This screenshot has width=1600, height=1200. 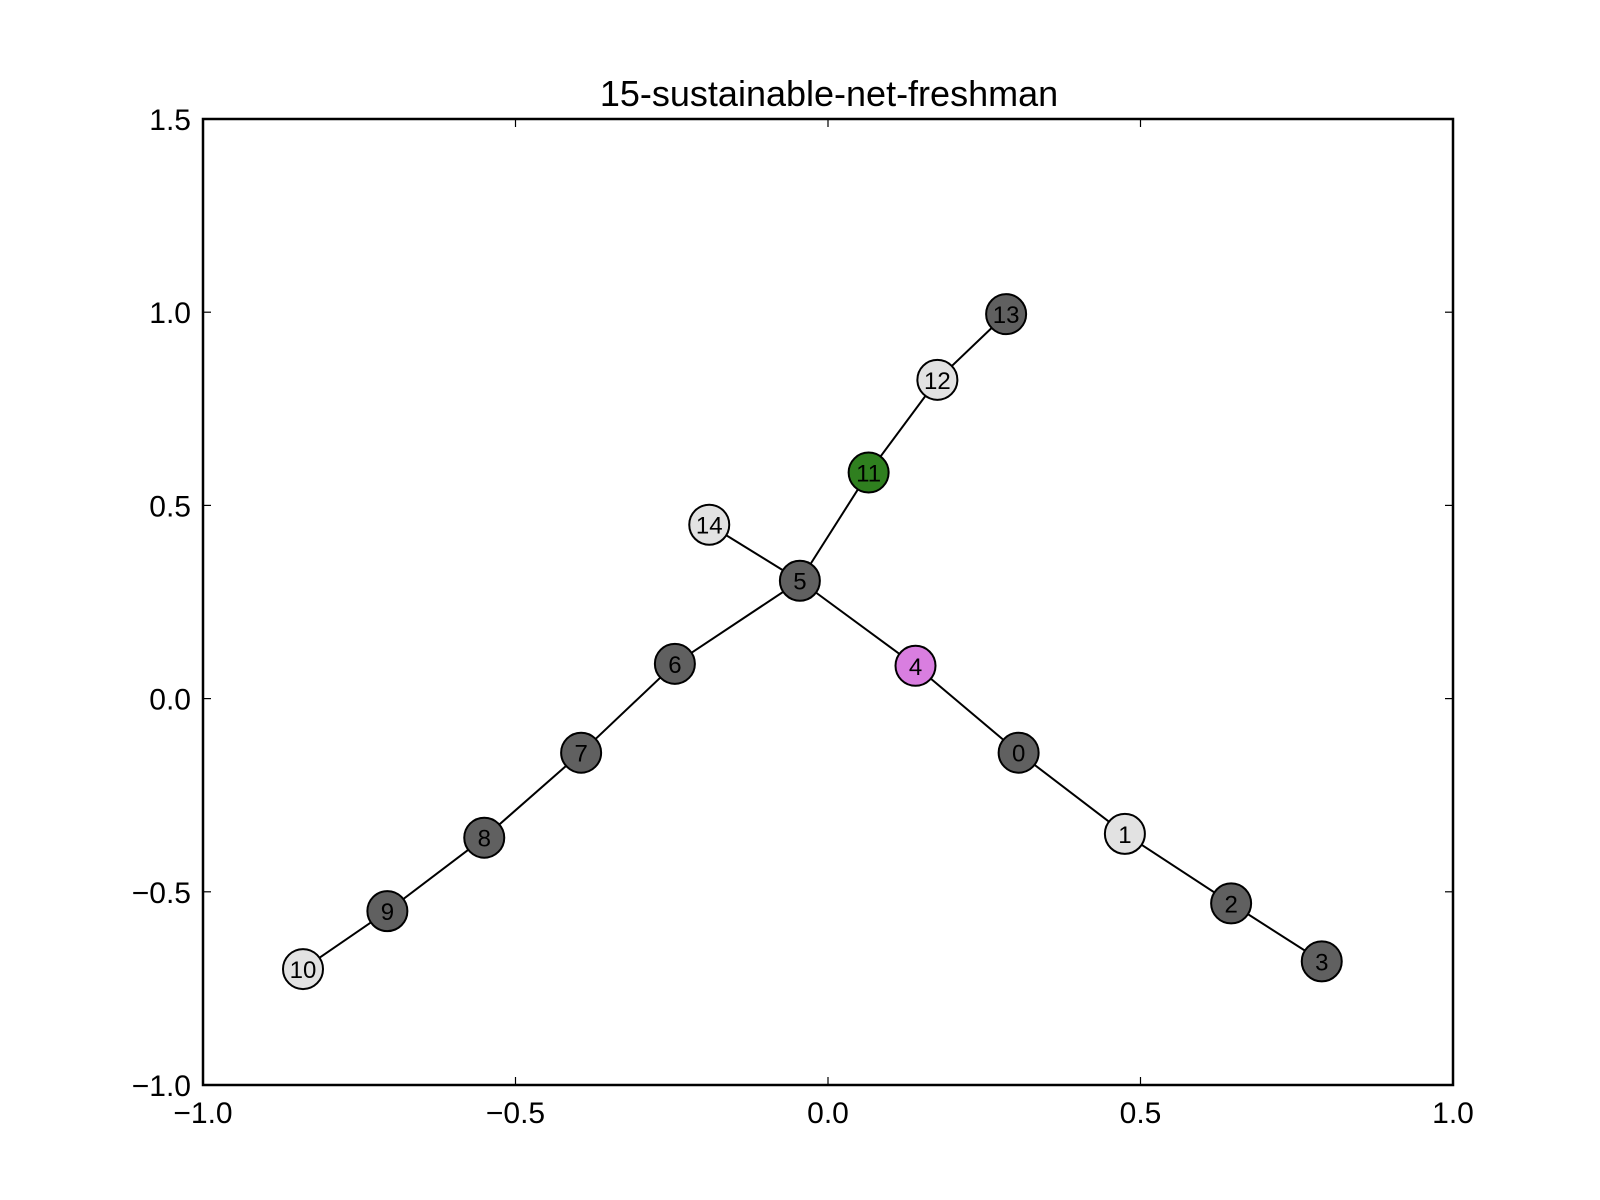 I want to click on y-tick-label: 0.5, so click(x=170, y=506).